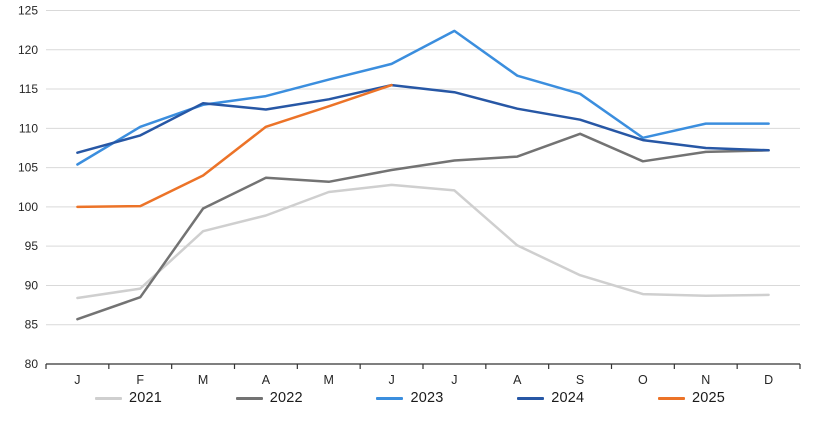 Image resolution: width=820 pixels, height=421 pixels. What do you see at coordinates (531, 398) in the screenshot?
I see `legend-swatch-2024` at bounding box center [531, 398].